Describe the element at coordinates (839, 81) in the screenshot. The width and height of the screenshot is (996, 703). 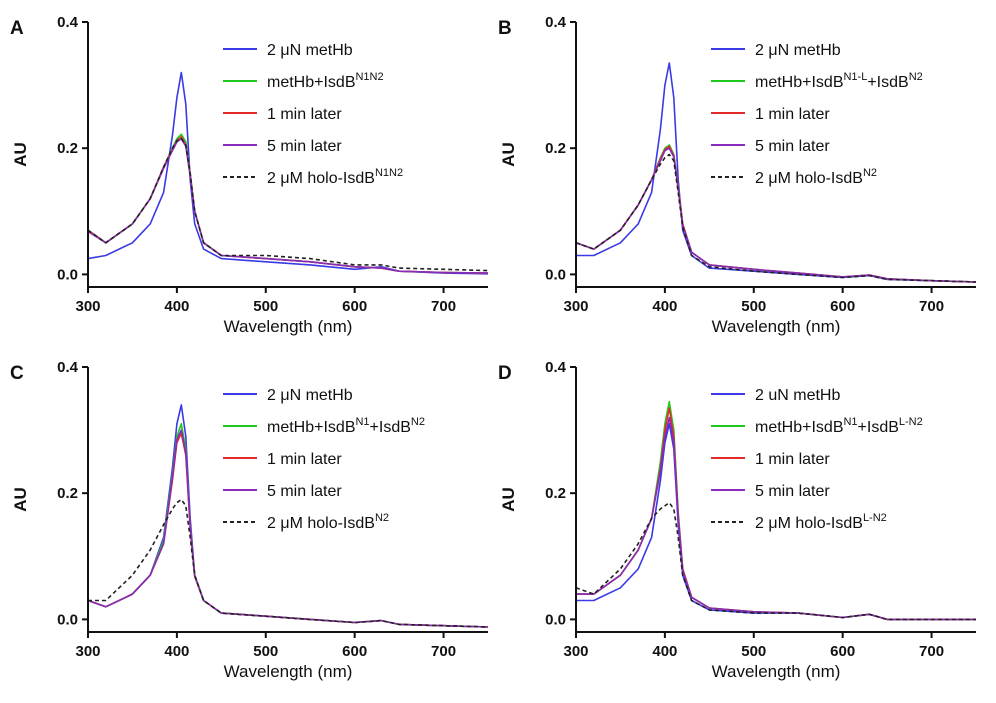
I see `legend-label-mix: metHb+IsdBN1-L+IsdBN2` at that location.